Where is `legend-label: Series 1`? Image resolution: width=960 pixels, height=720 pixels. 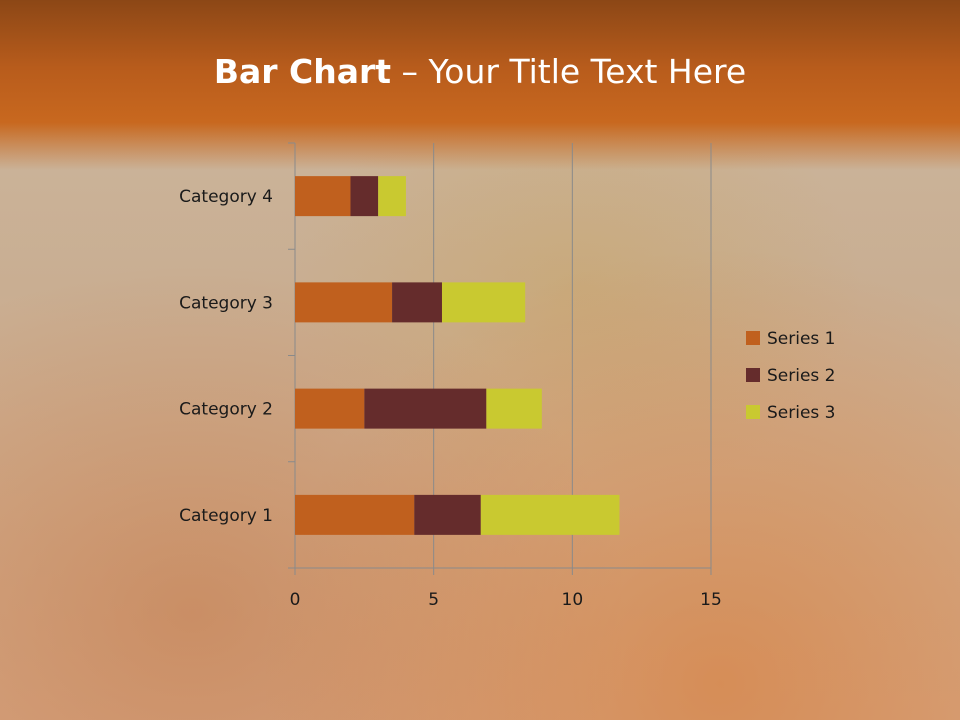 legend-label: Series 1 is located at coordinates (801, 339).